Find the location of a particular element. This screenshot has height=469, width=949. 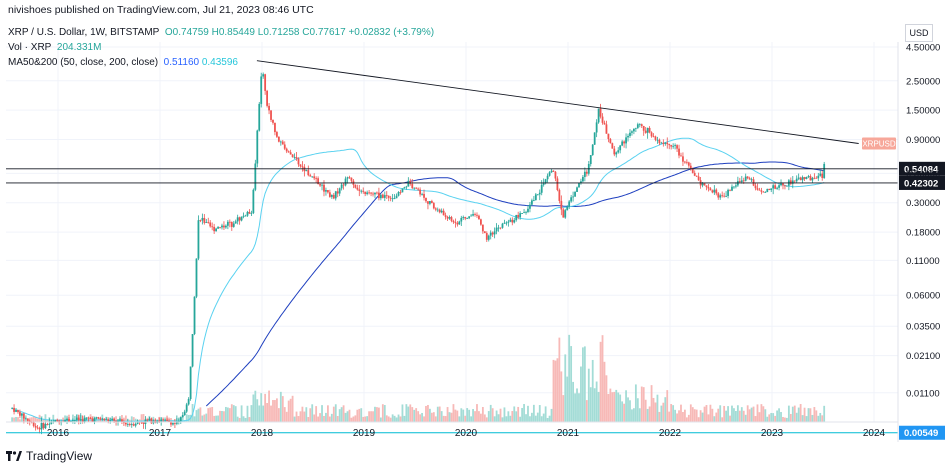

ma-label: MA50&200 (50, close, 200, close) is located at coordinates (83, 62).